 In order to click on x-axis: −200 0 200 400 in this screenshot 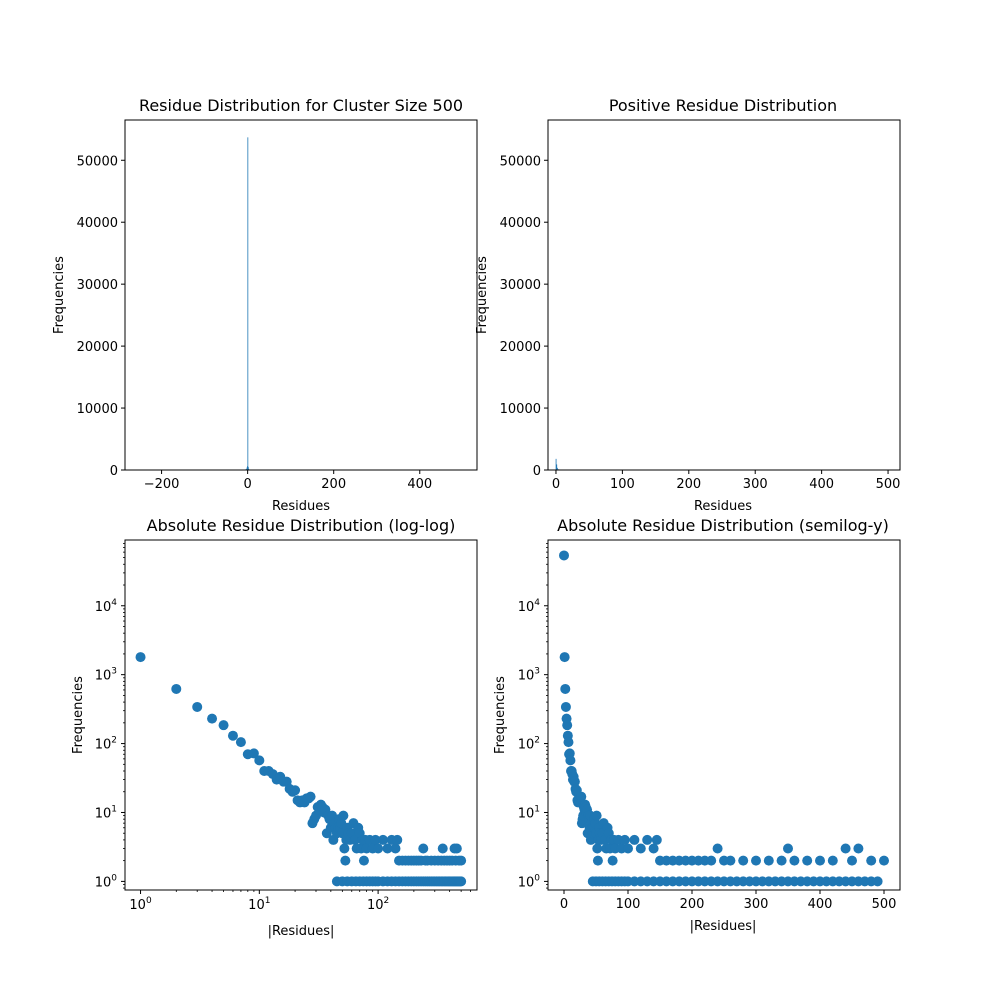, I will do `click(288, 481)`.